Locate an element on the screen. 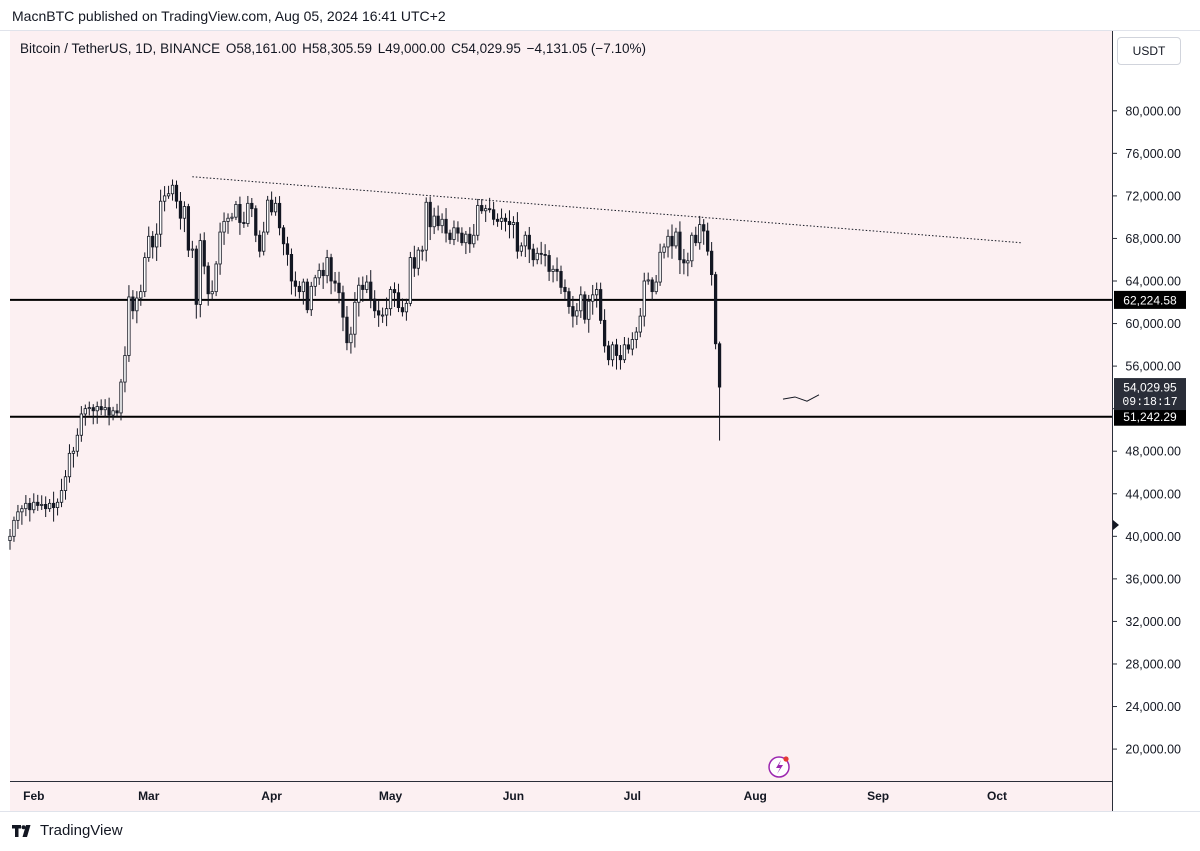 This screenshot has height=851, width=1200. price-tick-label: 48,000.00 is located at coordinates (1153, 452).